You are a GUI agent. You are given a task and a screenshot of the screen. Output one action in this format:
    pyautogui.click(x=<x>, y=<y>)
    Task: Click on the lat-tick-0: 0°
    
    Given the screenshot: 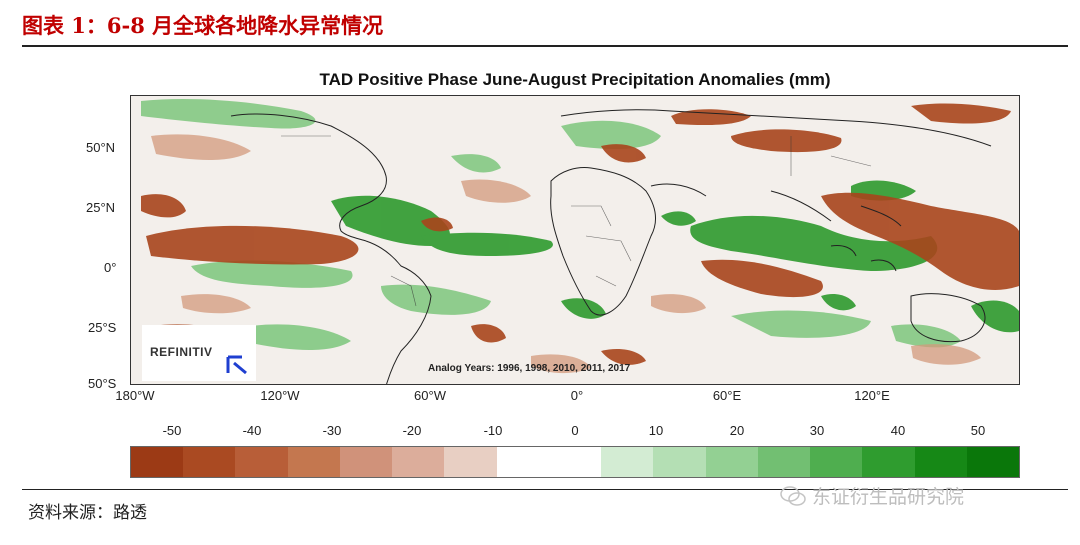 What is the action you would take?
    pyautogui.click(x=110, y=267)
    